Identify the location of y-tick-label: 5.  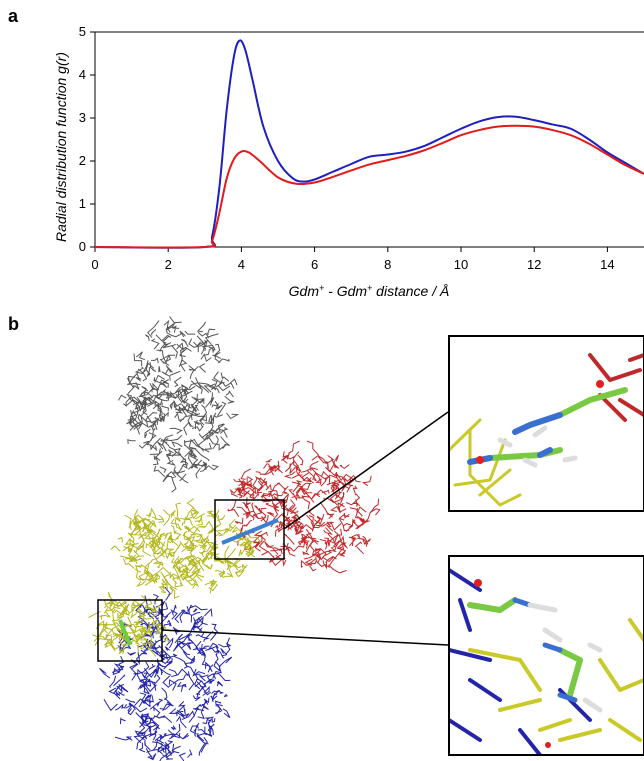
(82, 31).